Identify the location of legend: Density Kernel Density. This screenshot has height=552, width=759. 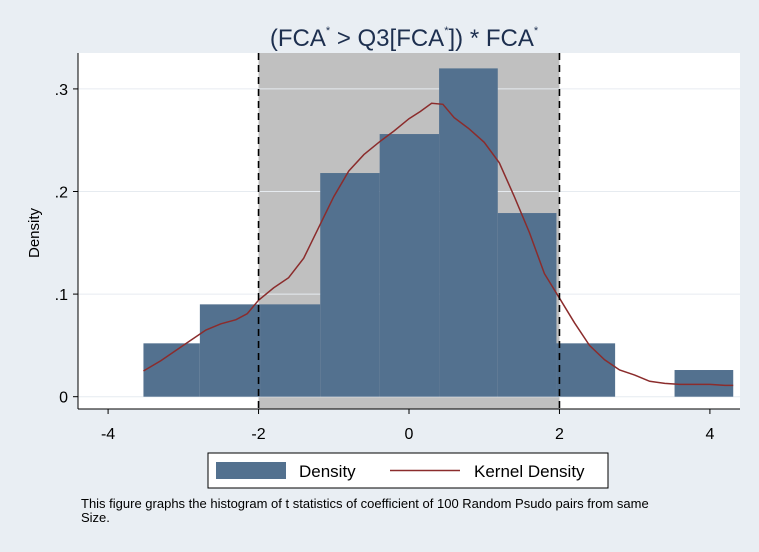
(408, 470).